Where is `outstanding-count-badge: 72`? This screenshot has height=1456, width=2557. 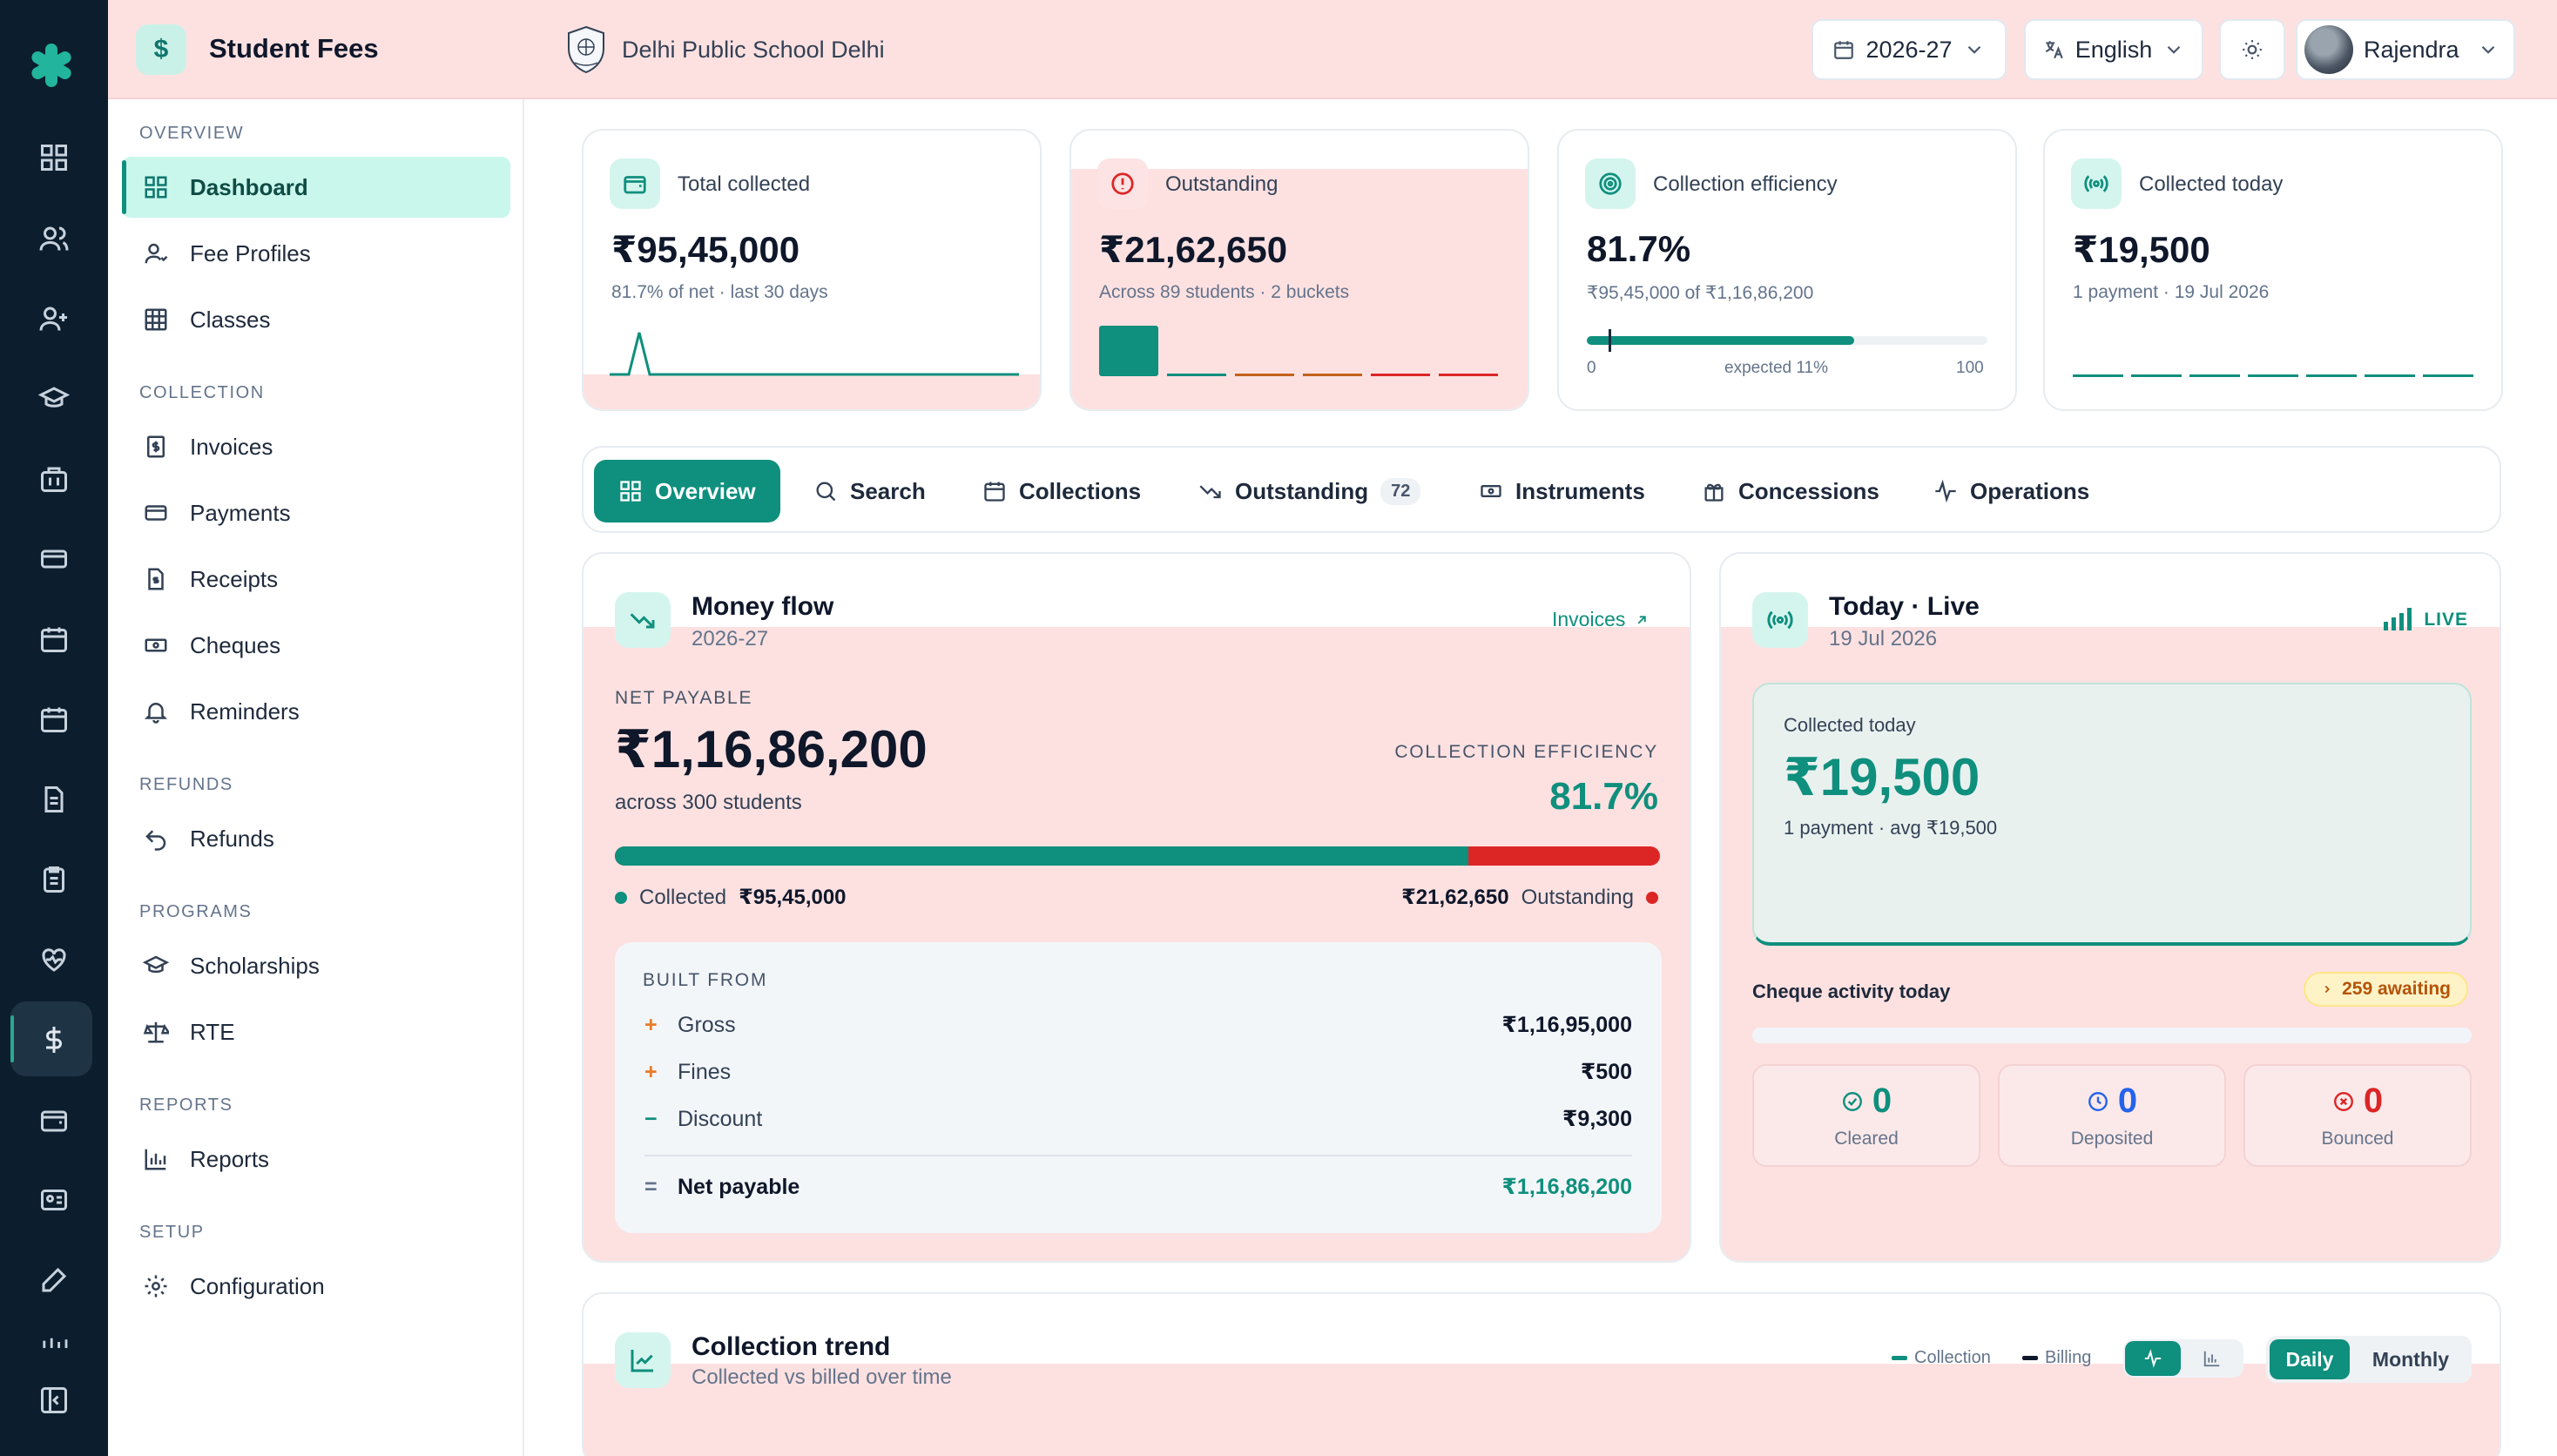 outstanding-count-badge: 72 is located at coordinates (1400, 491).